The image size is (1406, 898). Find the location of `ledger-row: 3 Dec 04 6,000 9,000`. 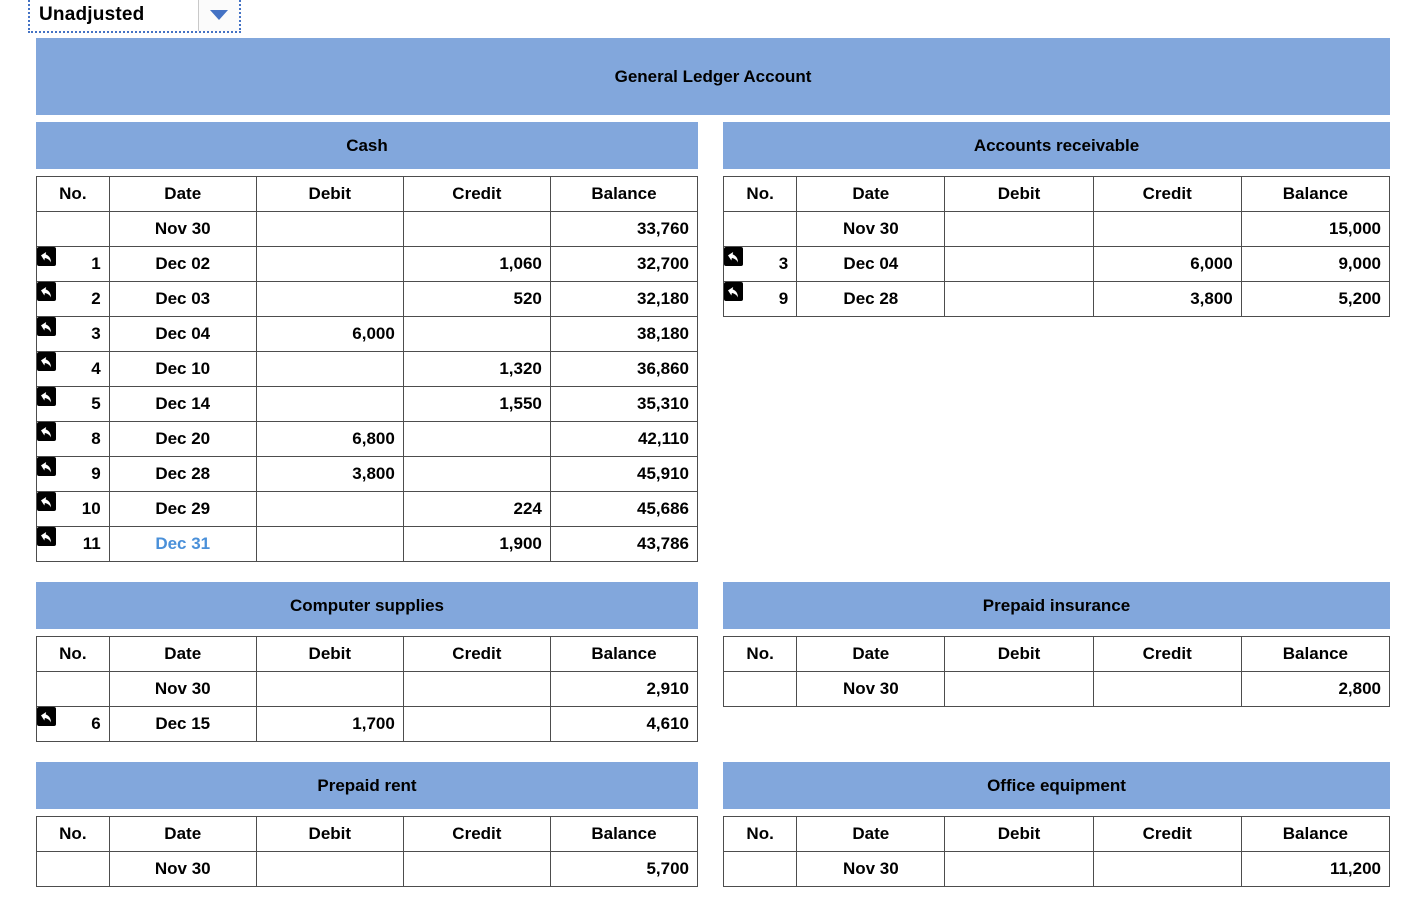

ledger-row: 3 Dec 04 6,000 9,000 is located at coordinates (1056, 264).